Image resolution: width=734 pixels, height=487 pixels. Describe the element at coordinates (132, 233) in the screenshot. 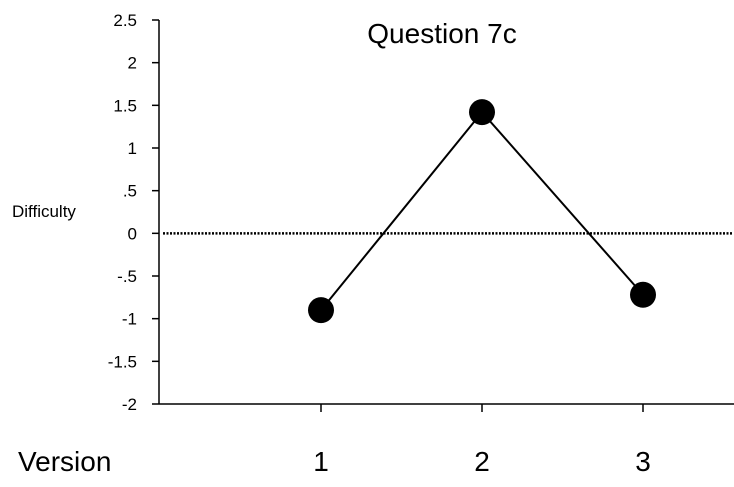

I see `y-tick-label: 0` at that location.